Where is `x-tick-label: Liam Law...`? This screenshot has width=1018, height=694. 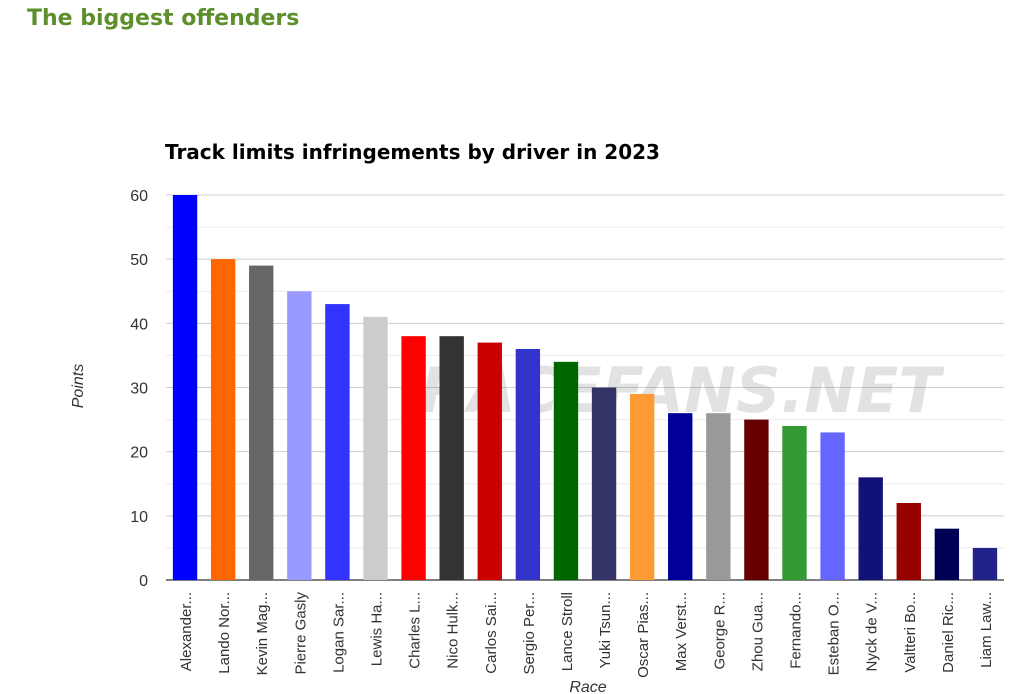 x-tick-label: Liam Law... is located at coordinates (986, 630).